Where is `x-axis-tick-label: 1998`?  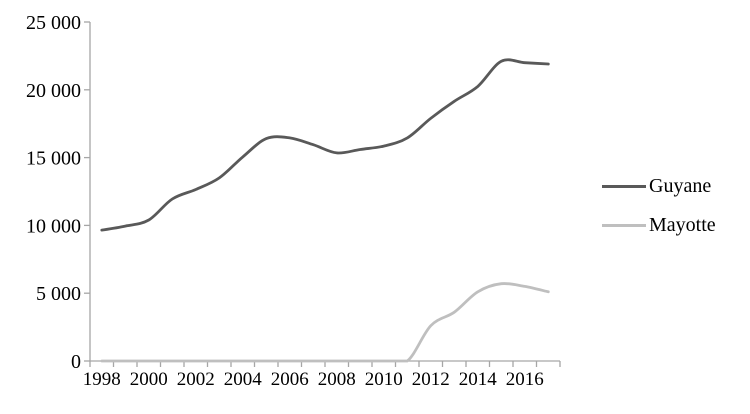 x-axis-tick-label: 1998 is located at coordinates (102, 379).